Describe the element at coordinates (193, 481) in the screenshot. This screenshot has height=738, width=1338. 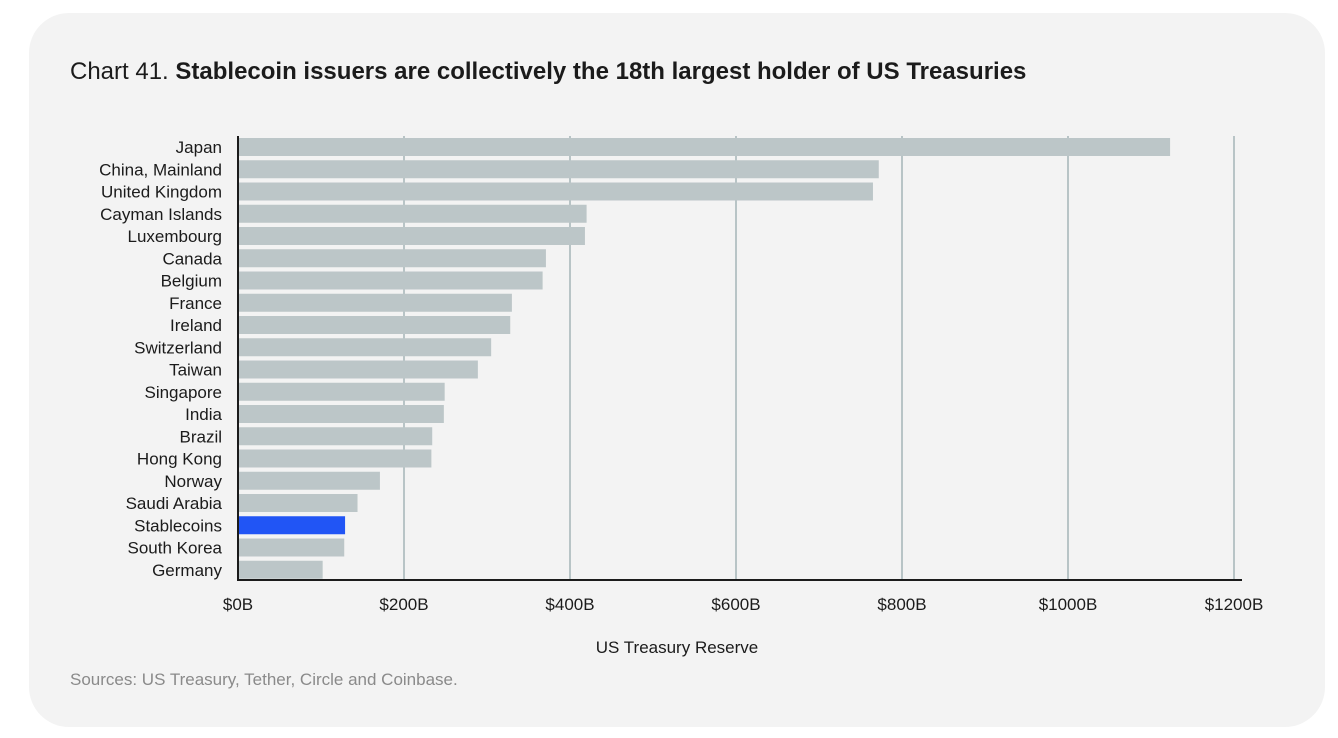
I see `category-label: Norway` at that location.